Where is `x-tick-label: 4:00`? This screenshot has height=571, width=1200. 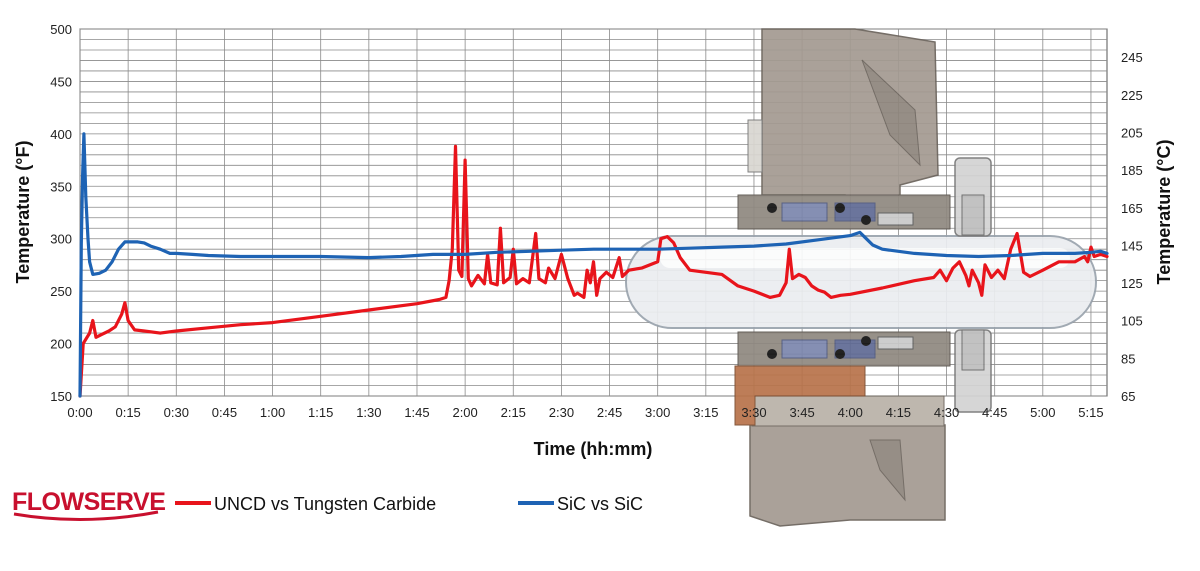
x-tick-label: 4:00 is located at coordinates (850, 412).